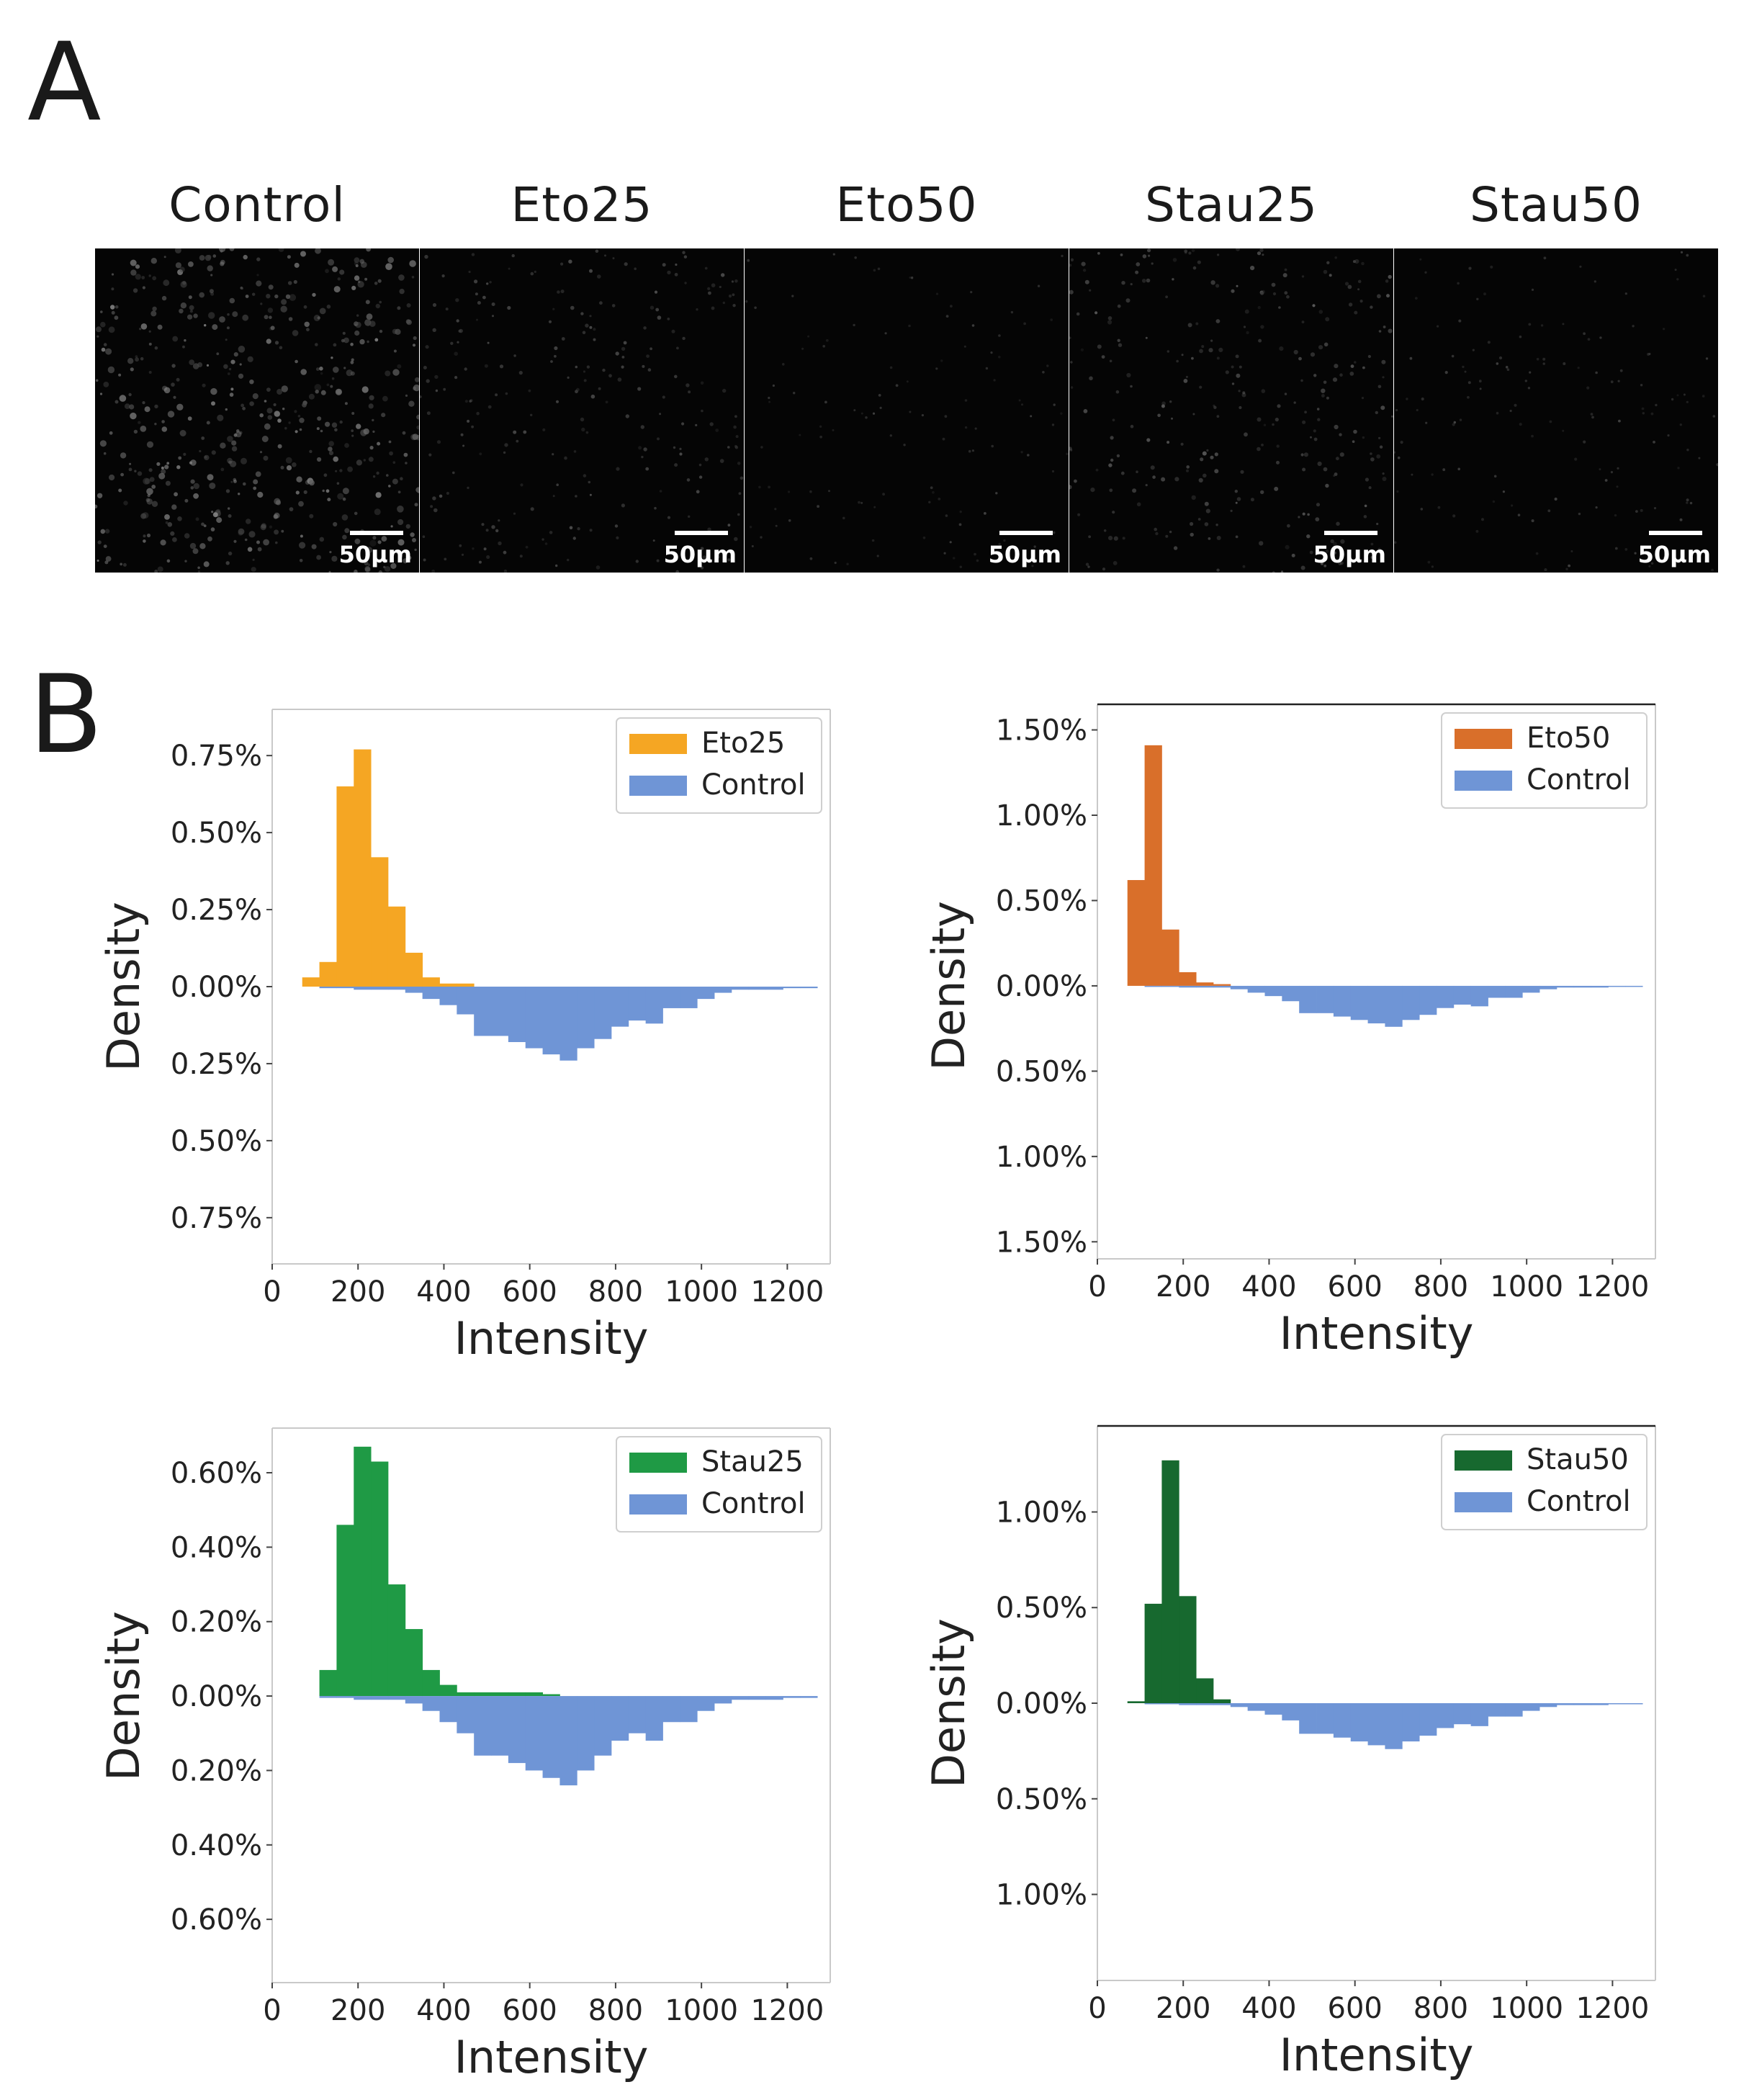 The height and width of the screenshot is (2100, 1744). Describe the element at coordinates (216, 911) in the screenshot. I see `y-tick-label: 0.25%` at that location.